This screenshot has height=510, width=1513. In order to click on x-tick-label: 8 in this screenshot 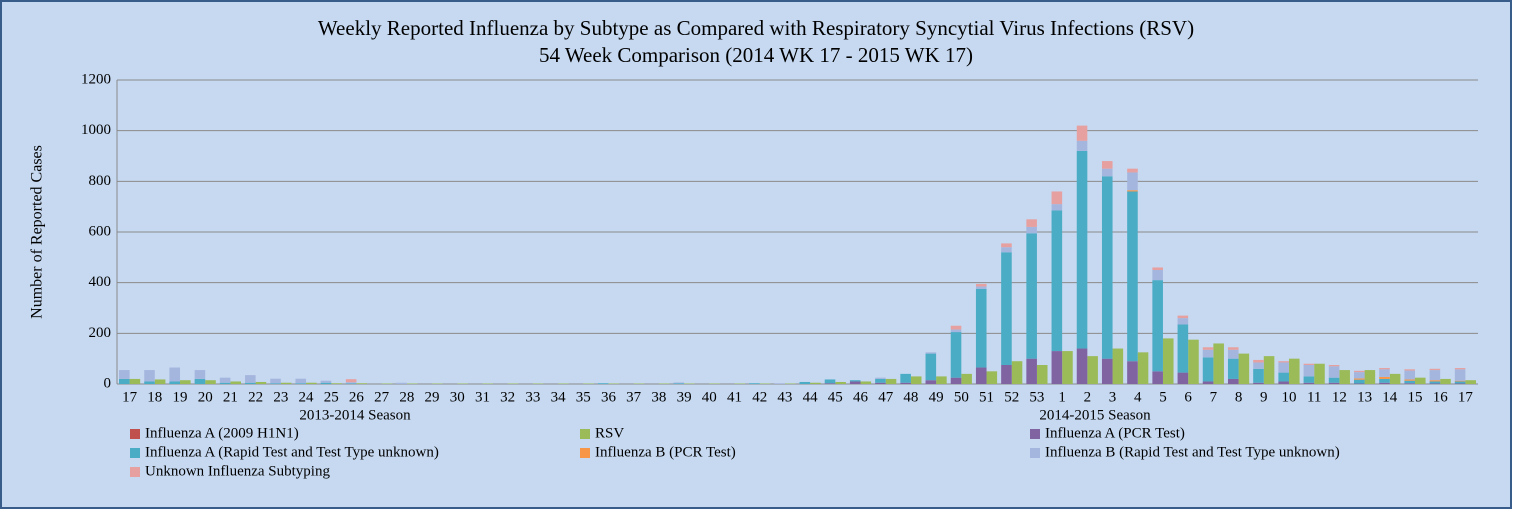, I will do `click(1239, 397)`.